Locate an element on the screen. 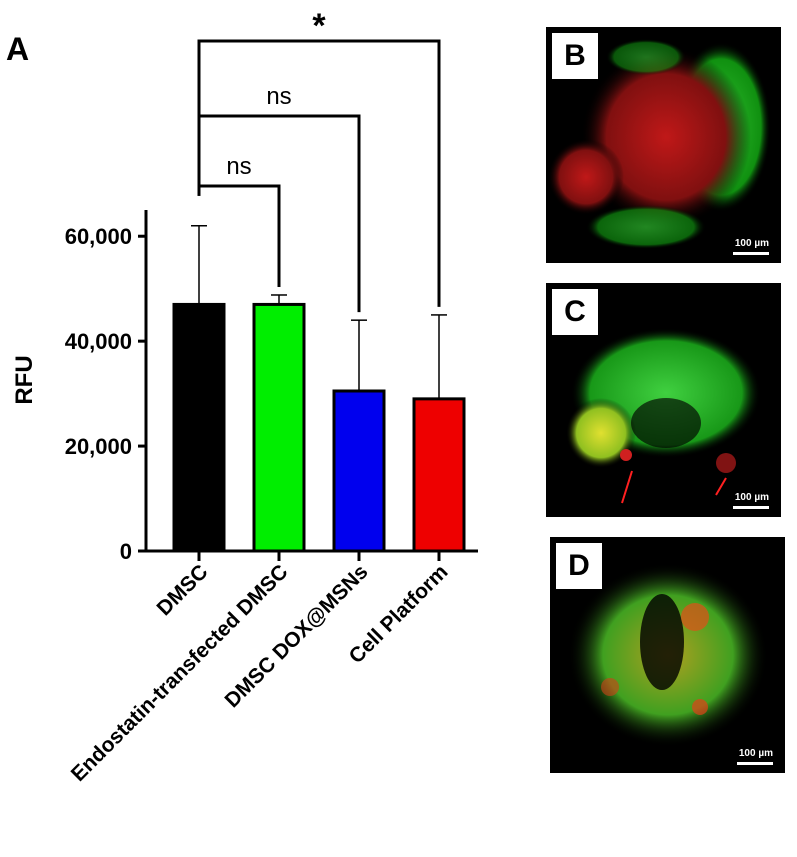 The width and height of the screenshot is (797, 857). scale-bar-text-c: 100 µm is located at coordinates (751, 497).